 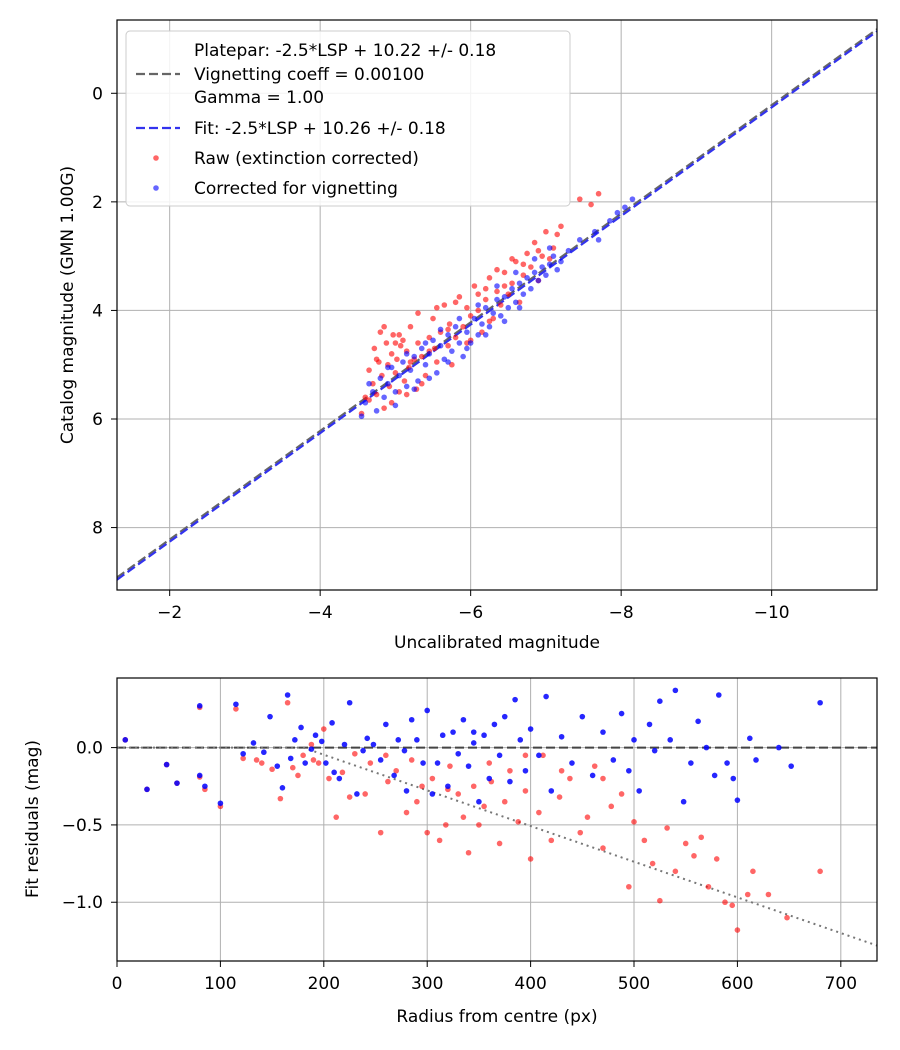 I want to click on bottom-x-tick-label: 400, so click(x=530, y=984).